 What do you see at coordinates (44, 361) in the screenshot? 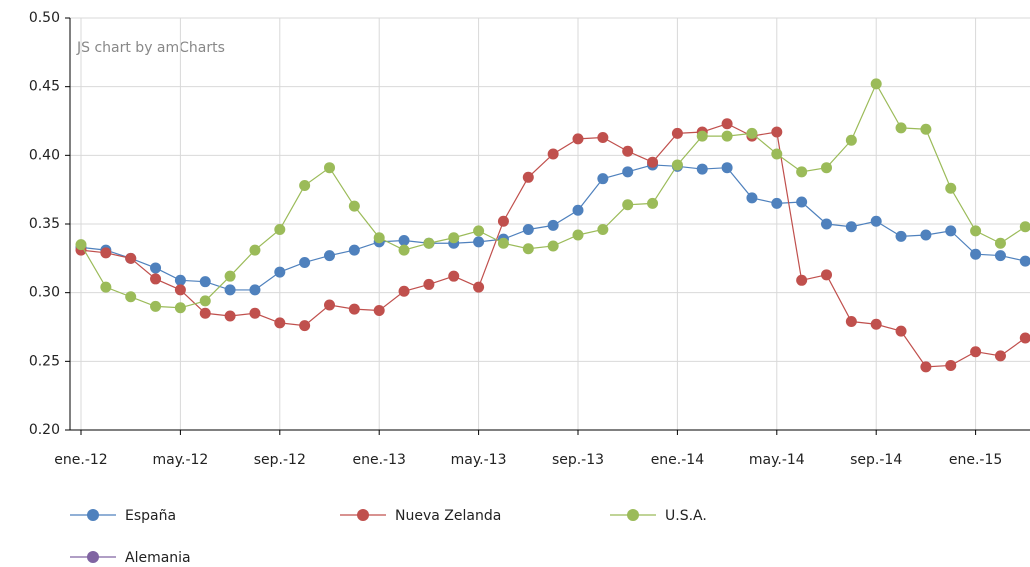
I see `y-tick-label: 0.25` at bounding box center [44, 361].